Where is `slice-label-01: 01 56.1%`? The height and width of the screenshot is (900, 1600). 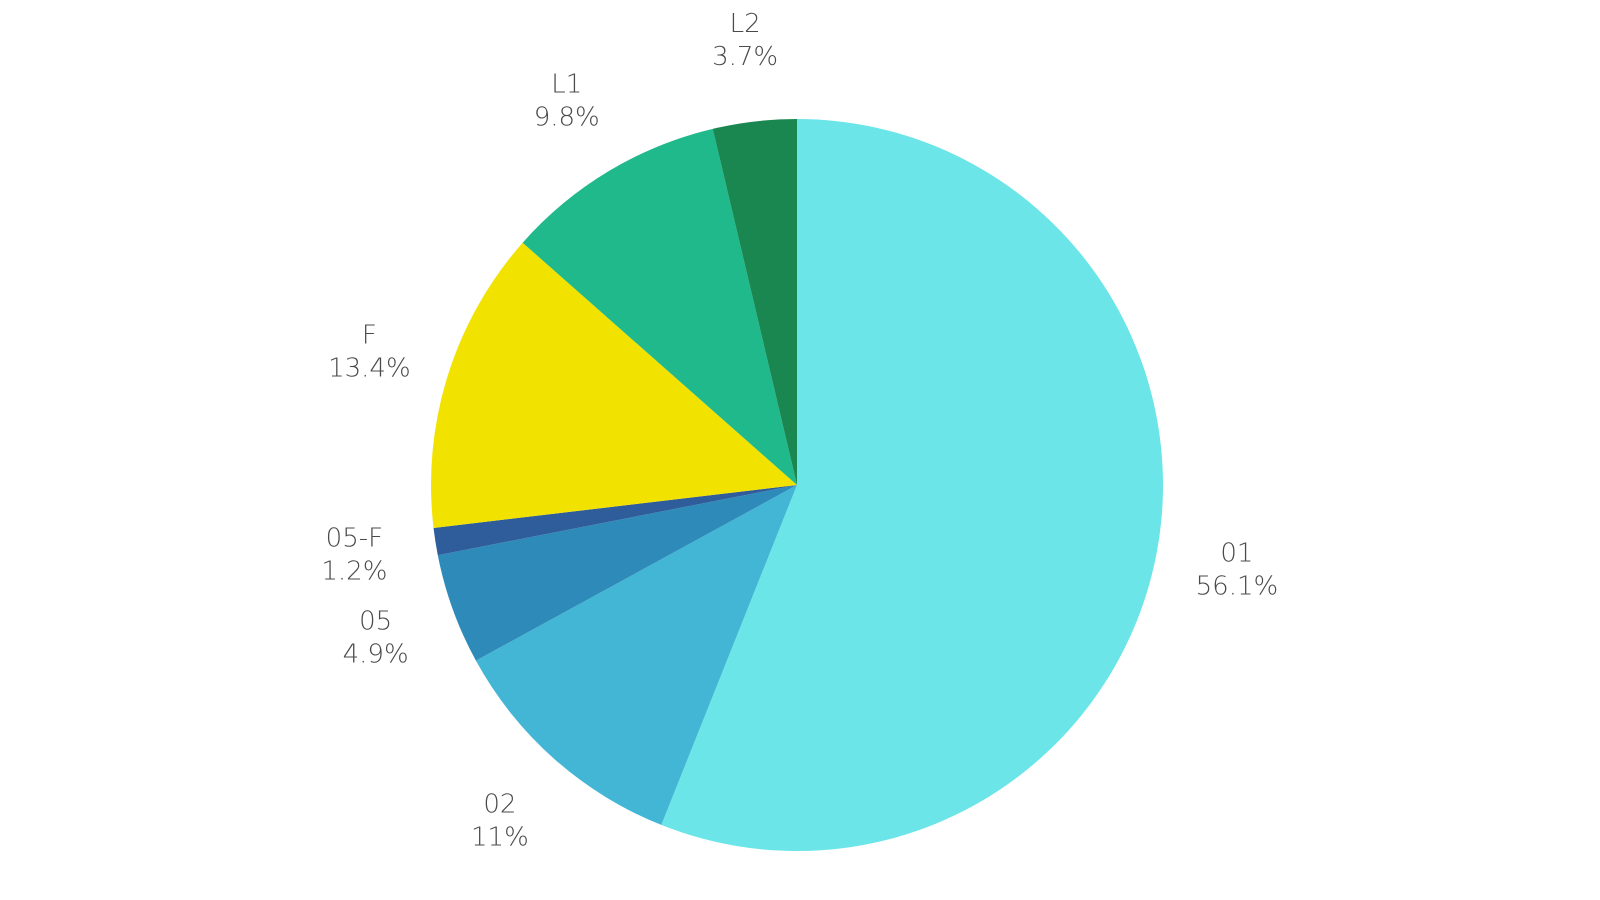
slice-label-01: 01 56.1% is located at coordinates (1237, 570).